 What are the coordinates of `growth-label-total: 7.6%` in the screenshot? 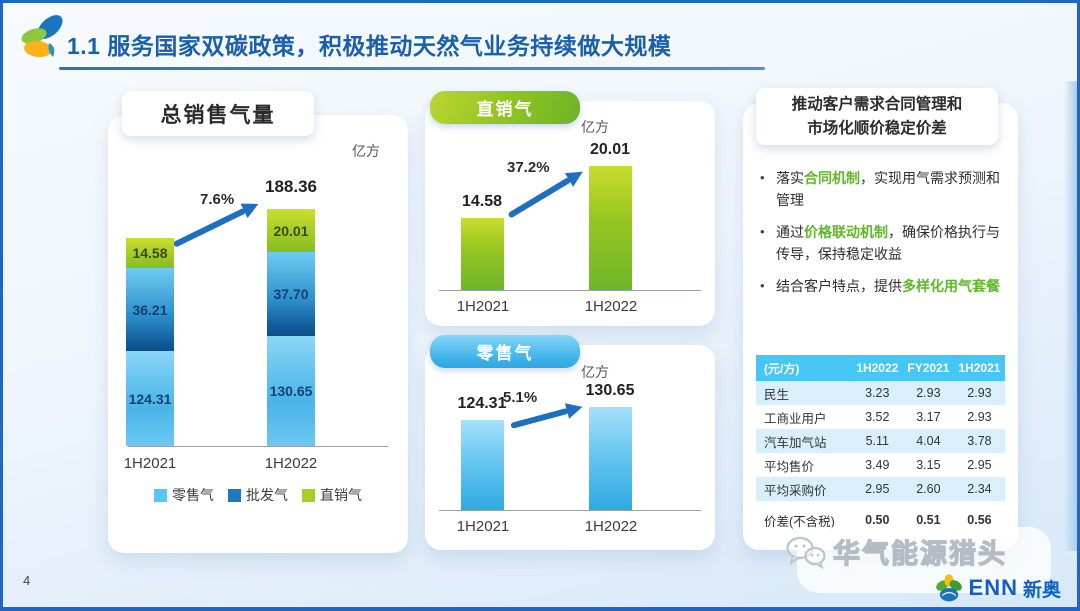 It's located at (217, 199).